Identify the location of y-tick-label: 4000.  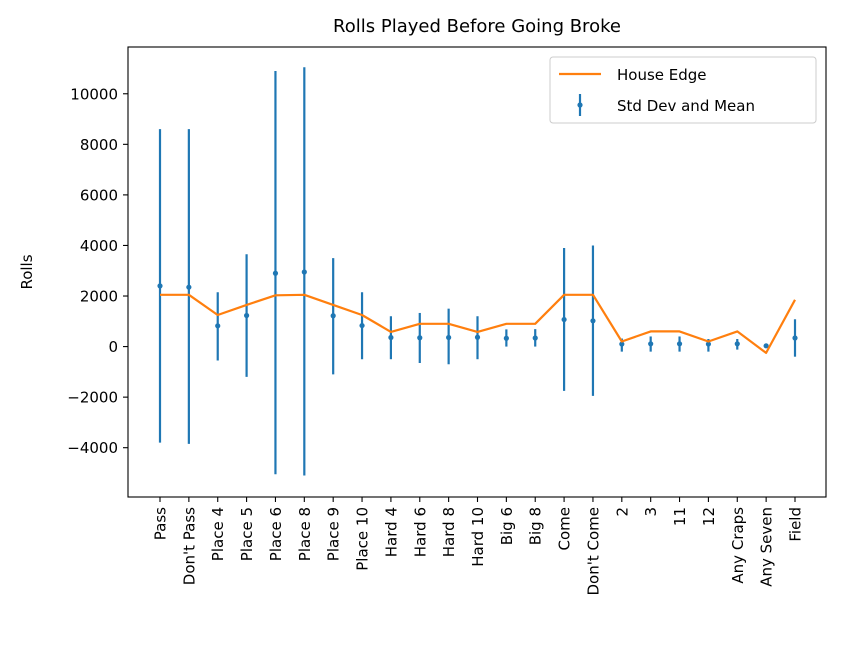
(99, 246).